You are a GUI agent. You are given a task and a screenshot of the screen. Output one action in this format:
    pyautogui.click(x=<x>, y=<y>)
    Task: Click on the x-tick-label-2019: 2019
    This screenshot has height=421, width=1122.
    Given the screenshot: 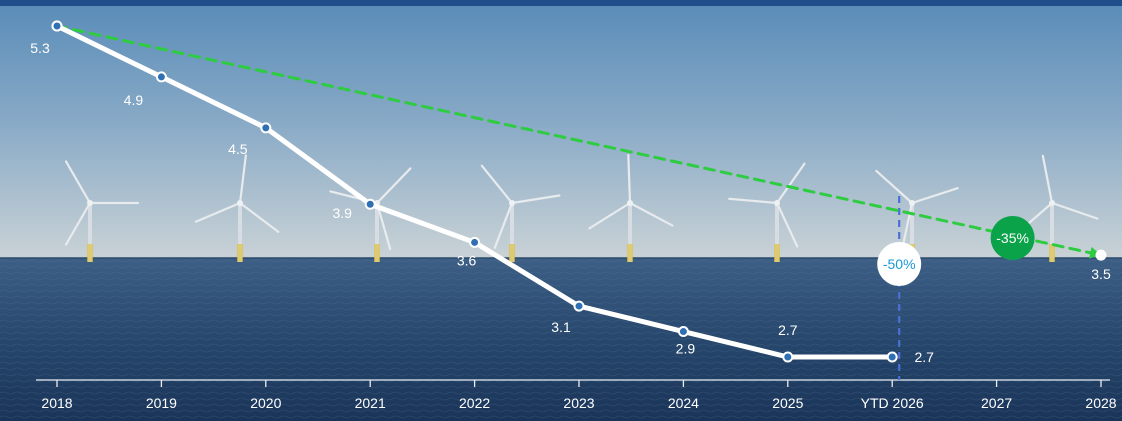 What is the action you would take?
    pyautogui.click(x=161, y=403)
    